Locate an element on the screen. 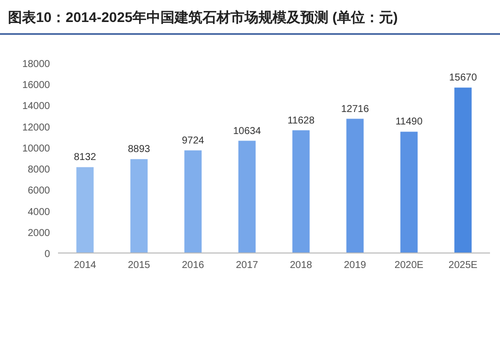 Image resolution: width=500 pixels, height=362 pixels. data-label: 15670 is located at coordinates (463, 78).